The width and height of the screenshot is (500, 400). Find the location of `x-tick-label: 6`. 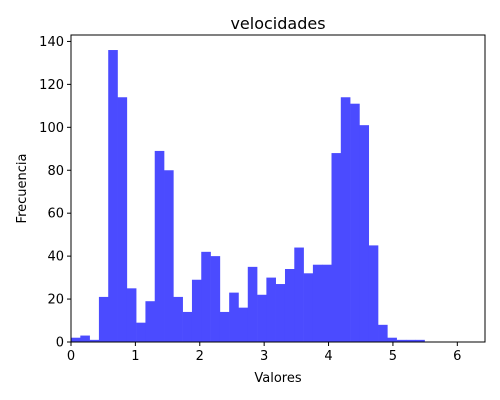

x-tick-label: 6 is located at coordinates (457, 356).